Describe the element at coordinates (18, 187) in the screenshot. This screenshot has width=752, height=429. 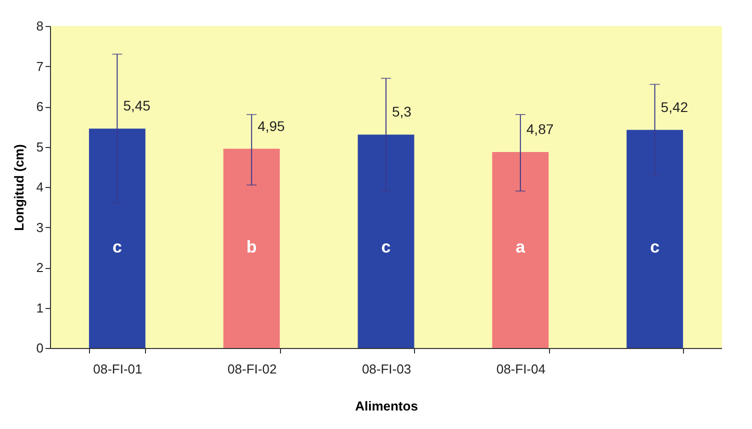
I see `y-axis-title: Longitud (cm)` at that location.